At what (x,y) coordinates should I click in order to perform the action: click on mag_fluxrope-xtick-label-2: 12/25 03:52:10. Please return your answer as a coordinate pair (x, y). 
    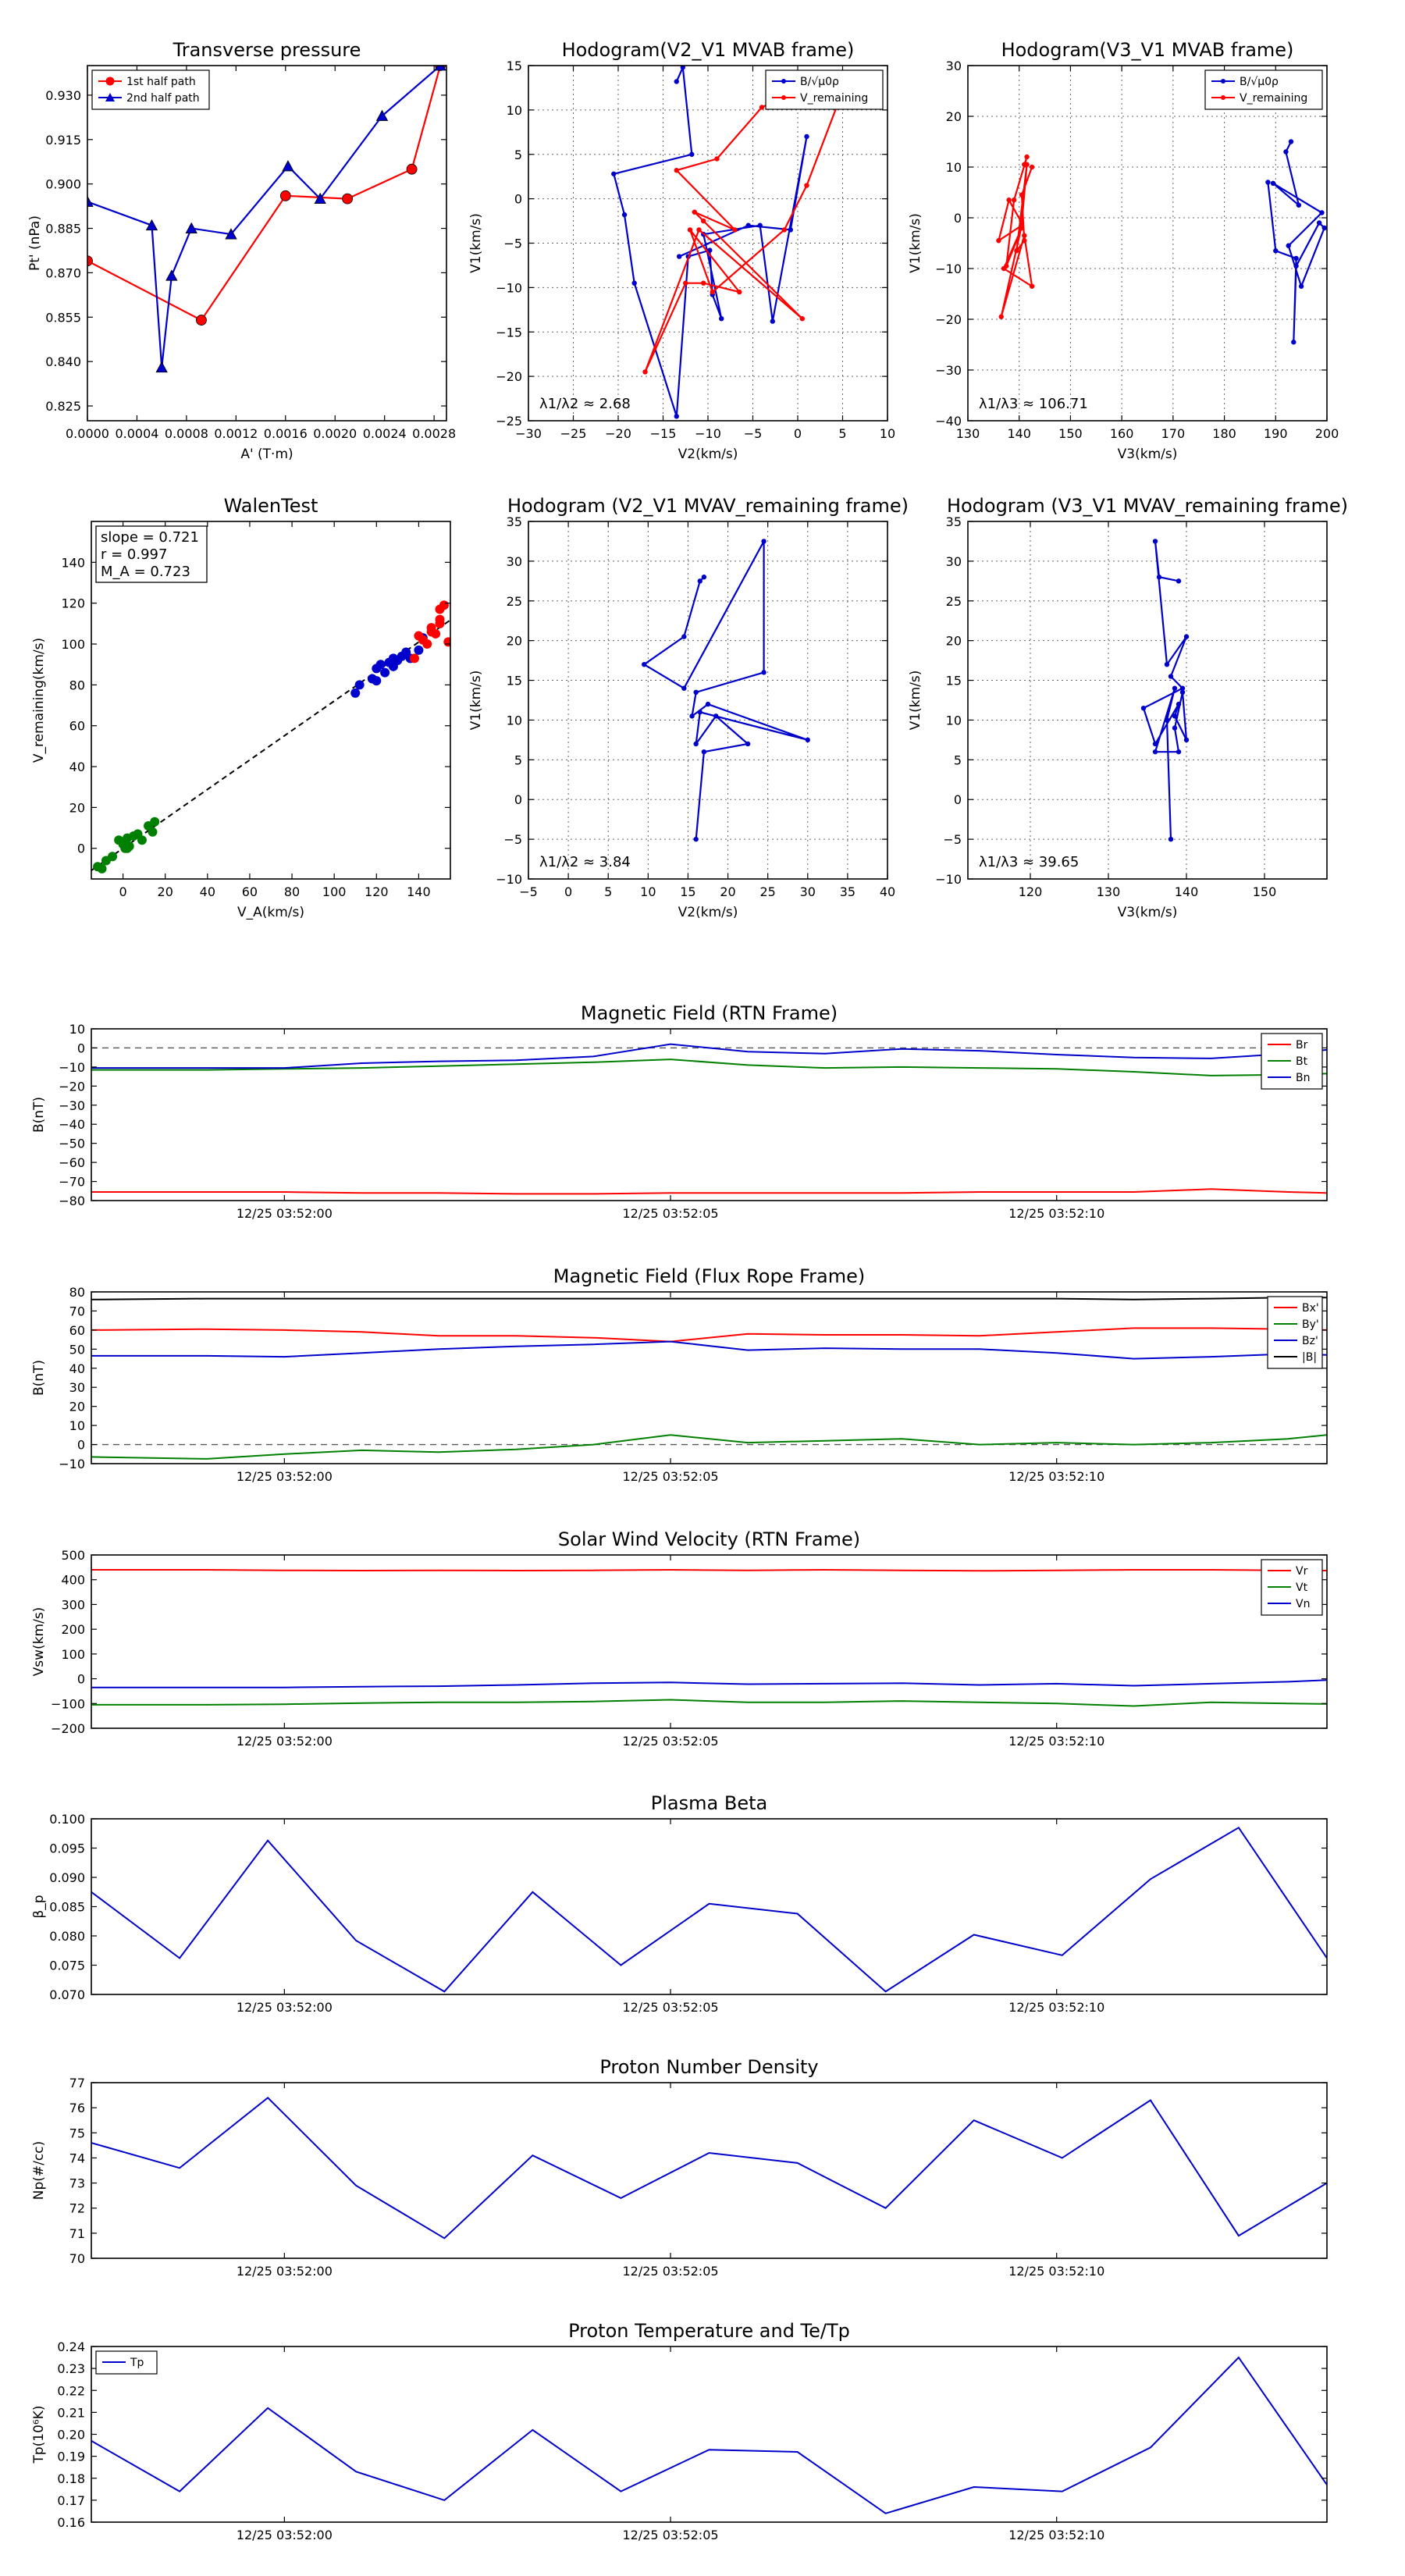
    Looking at the image, I should click on (1056, 1476).